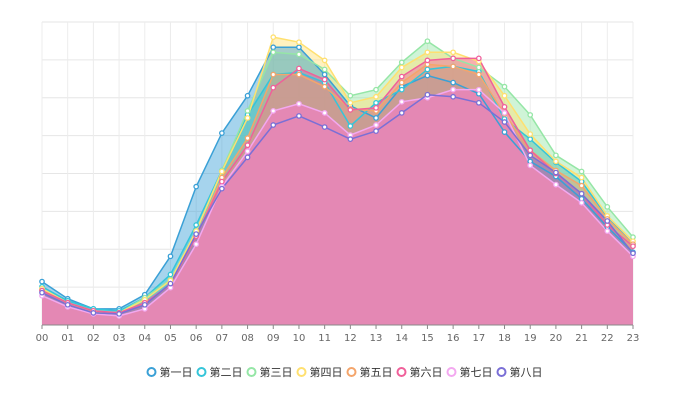  What do you see at coordinates (519, 372) in the screenshot?
I see `legend-item-8: 第八日` at bounding box center [519, 372].